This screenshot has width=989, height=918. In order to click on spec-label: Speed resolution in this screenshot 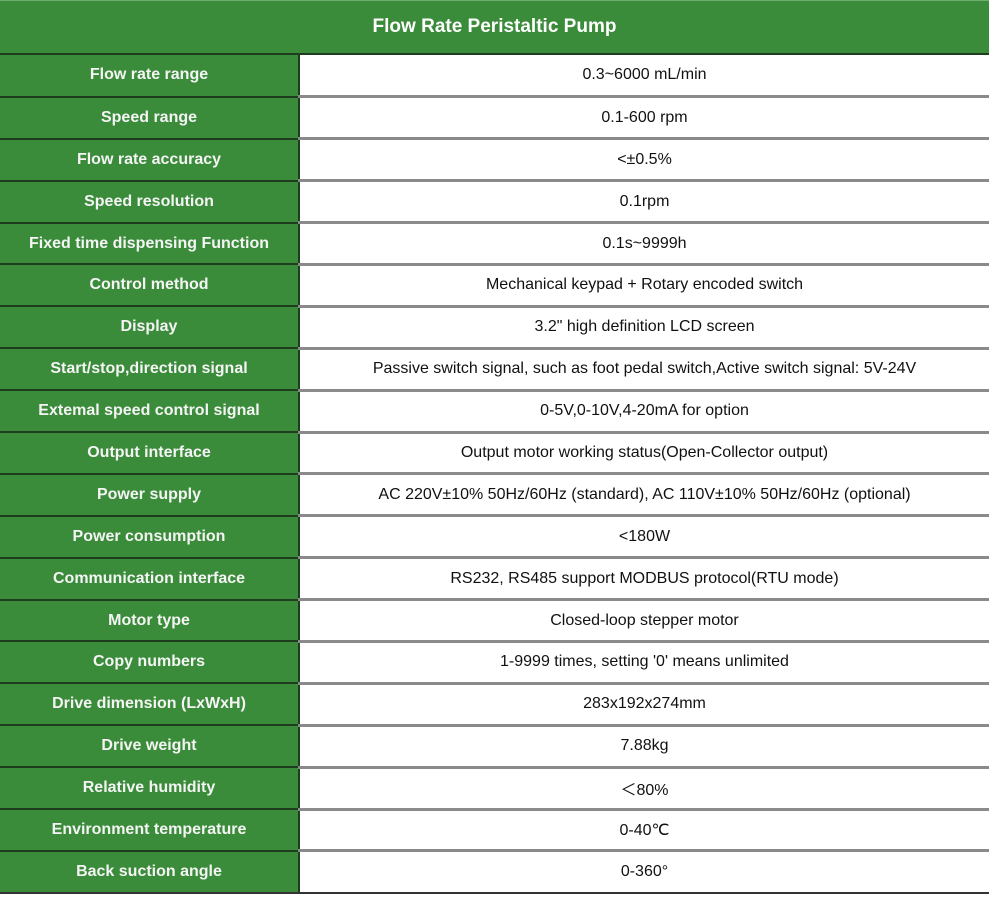, I will do `click(150, 202)`.